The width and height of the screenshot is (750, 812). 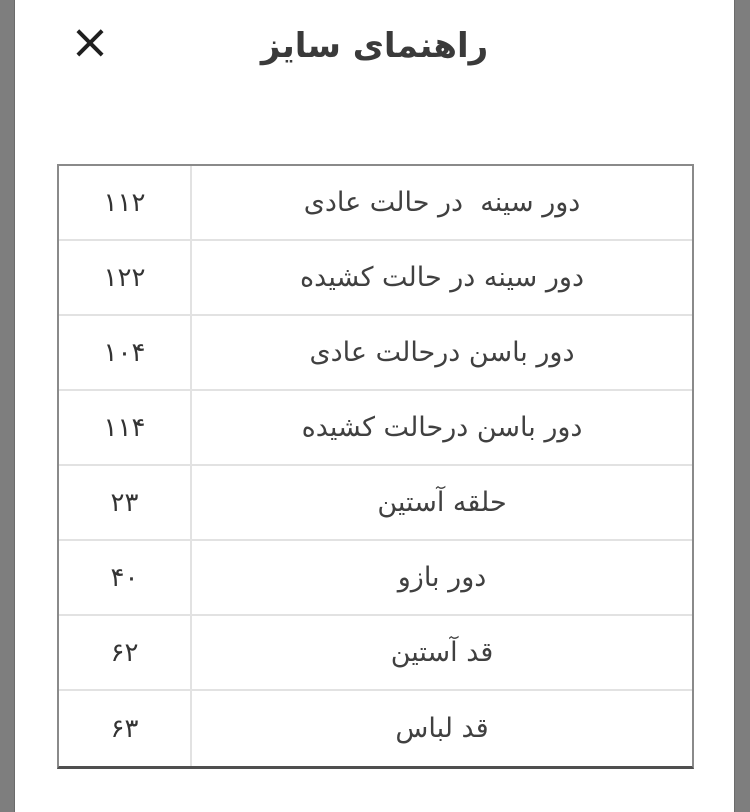 I want to click on size-table-row: حلقه آستین ۲۳, so click(x=375, y=503).